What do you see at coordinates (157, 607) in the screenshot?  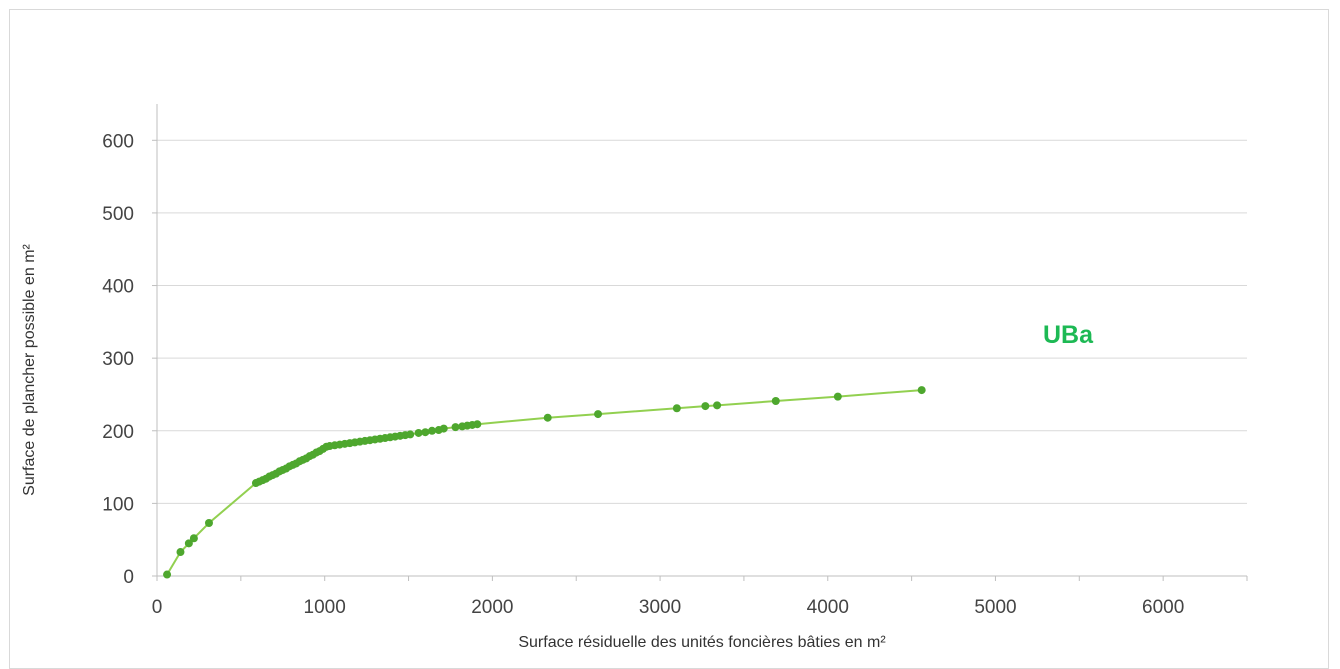 I see `x-tick-label: 0` at bounding box center [157, 607].